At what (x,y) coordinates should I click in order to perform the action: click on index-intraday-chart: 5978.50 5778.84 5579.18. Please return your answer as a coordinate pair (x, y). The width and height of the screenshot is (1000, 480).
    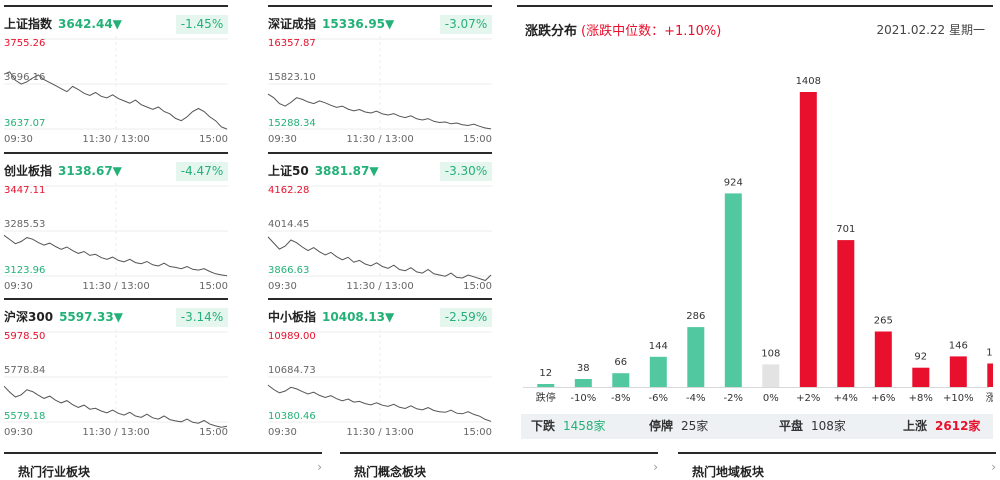
    Looking at the image, I should click on (115, 378).